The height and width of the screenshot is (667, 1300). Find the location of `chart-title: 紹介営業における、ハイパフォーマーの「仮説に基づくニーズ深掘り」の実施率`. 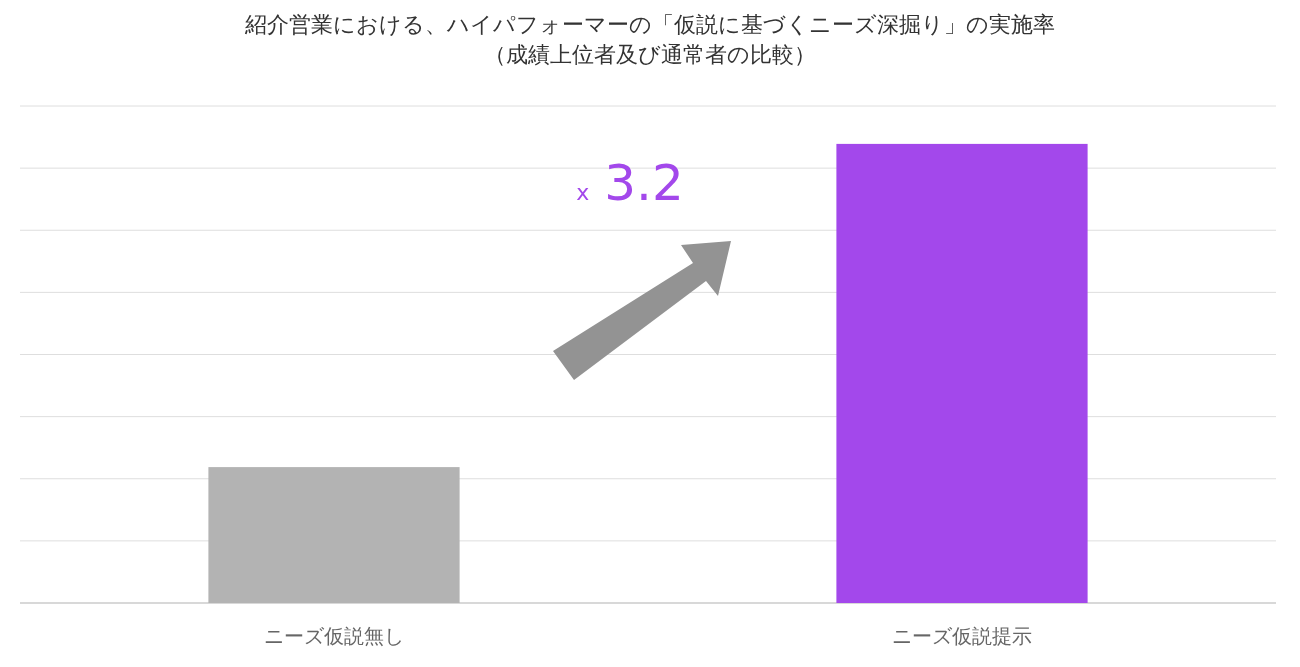

chart-title: 紹介営業における、ハイパフォーマーの「仮説に基づくニーズ深掘り」の実施率 is located at coordinates (649, 24).